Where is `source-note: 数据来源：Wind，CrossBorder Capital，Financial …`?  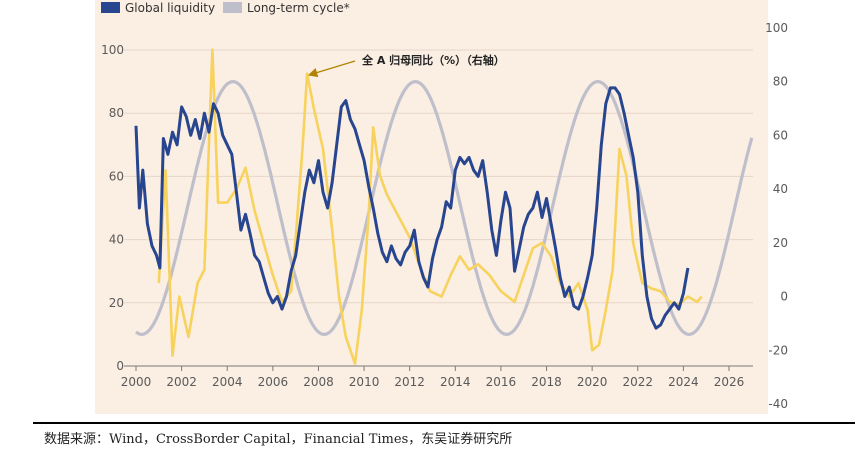
source-note: 数据来源：Wind，CrossBorder Capital，Financial … is located at coordinates (278, 439).